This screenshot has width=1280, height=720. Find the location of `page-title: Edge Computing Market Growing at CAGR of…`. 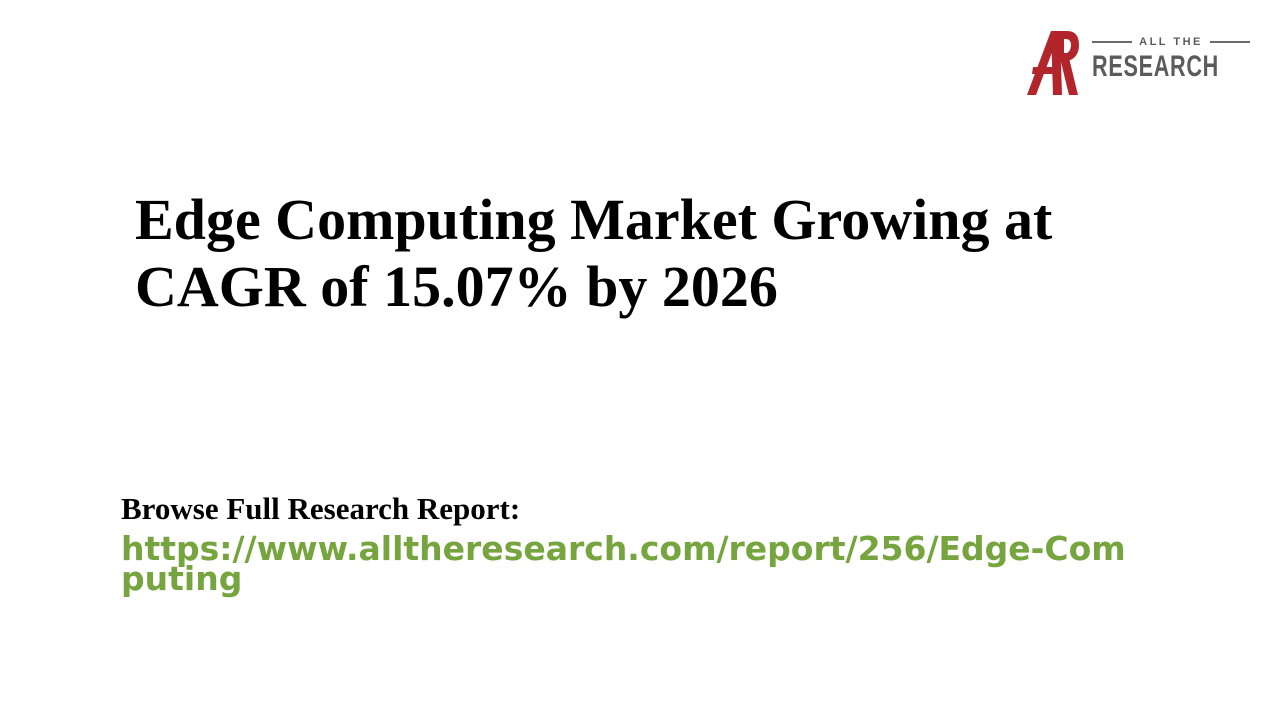

page-title: Edge Computing Market Growing at CAGR of… is located at coordinates (594, 253).